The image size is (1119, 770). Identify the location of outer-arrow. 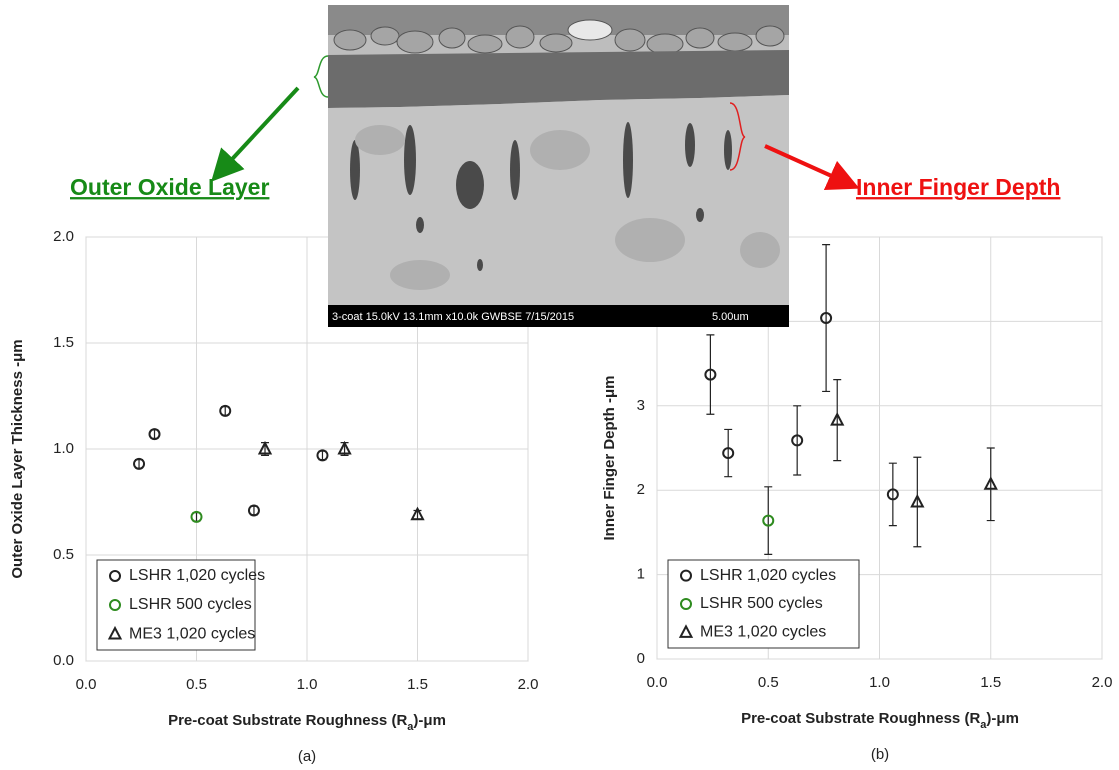
(255, 134).